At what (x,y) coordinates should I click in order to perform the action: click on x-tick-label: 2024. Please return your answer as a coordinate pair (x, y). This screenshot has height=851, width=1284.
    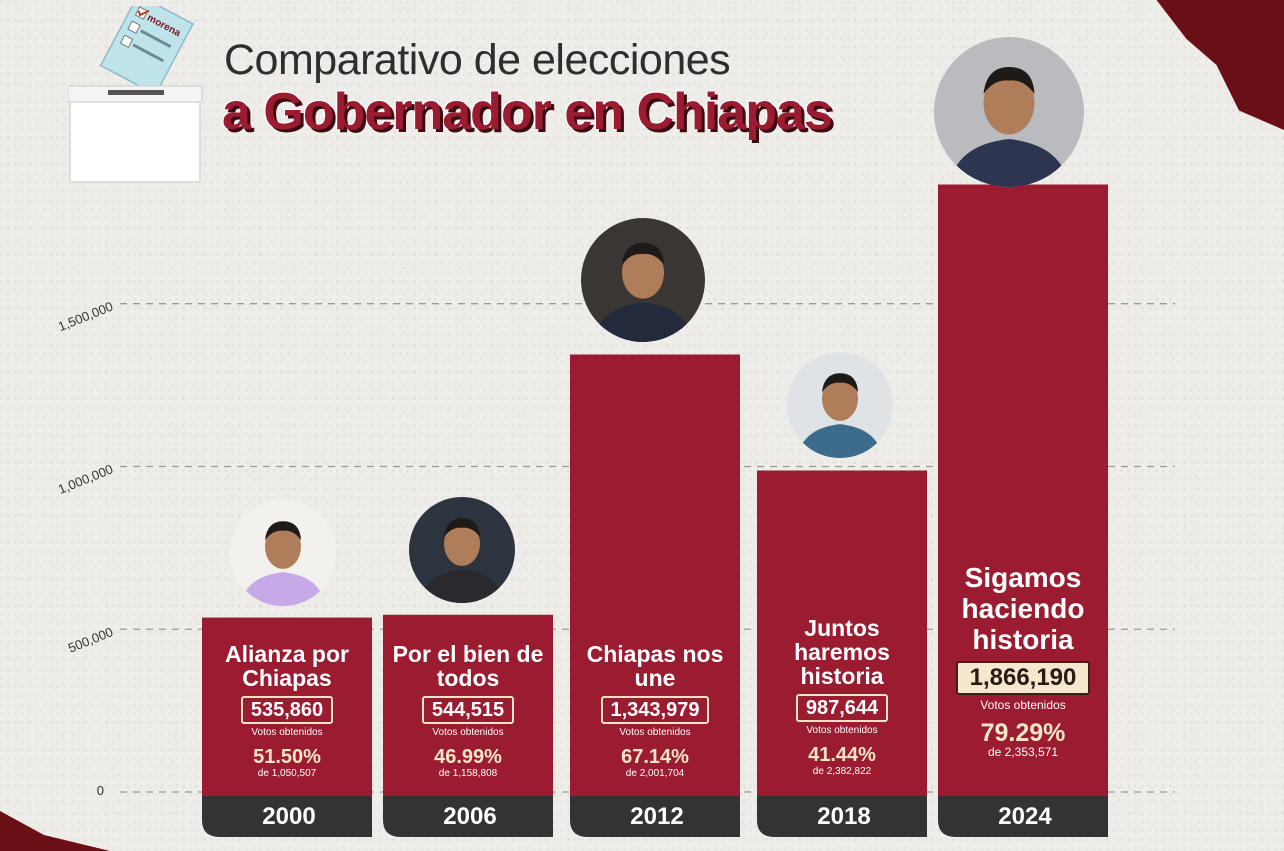
    Looking at the image, I should click on (1025, 816).